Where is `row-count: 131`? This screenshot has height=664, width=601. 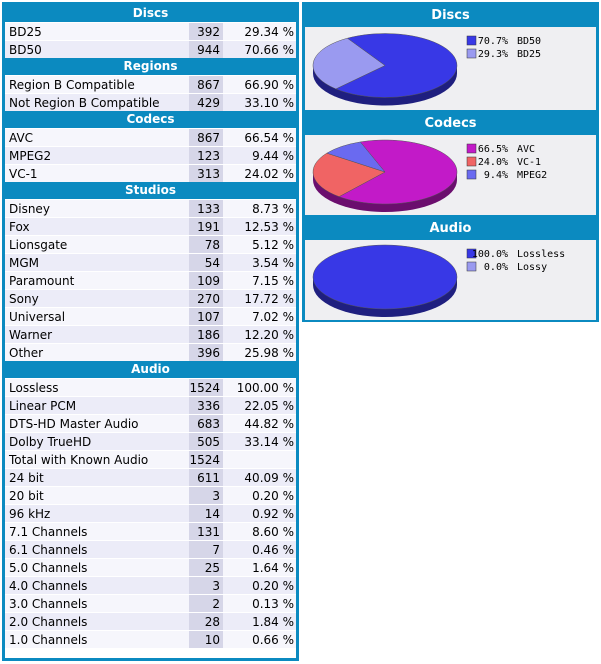
row-count: 131 is located at coordinates (206, 531).